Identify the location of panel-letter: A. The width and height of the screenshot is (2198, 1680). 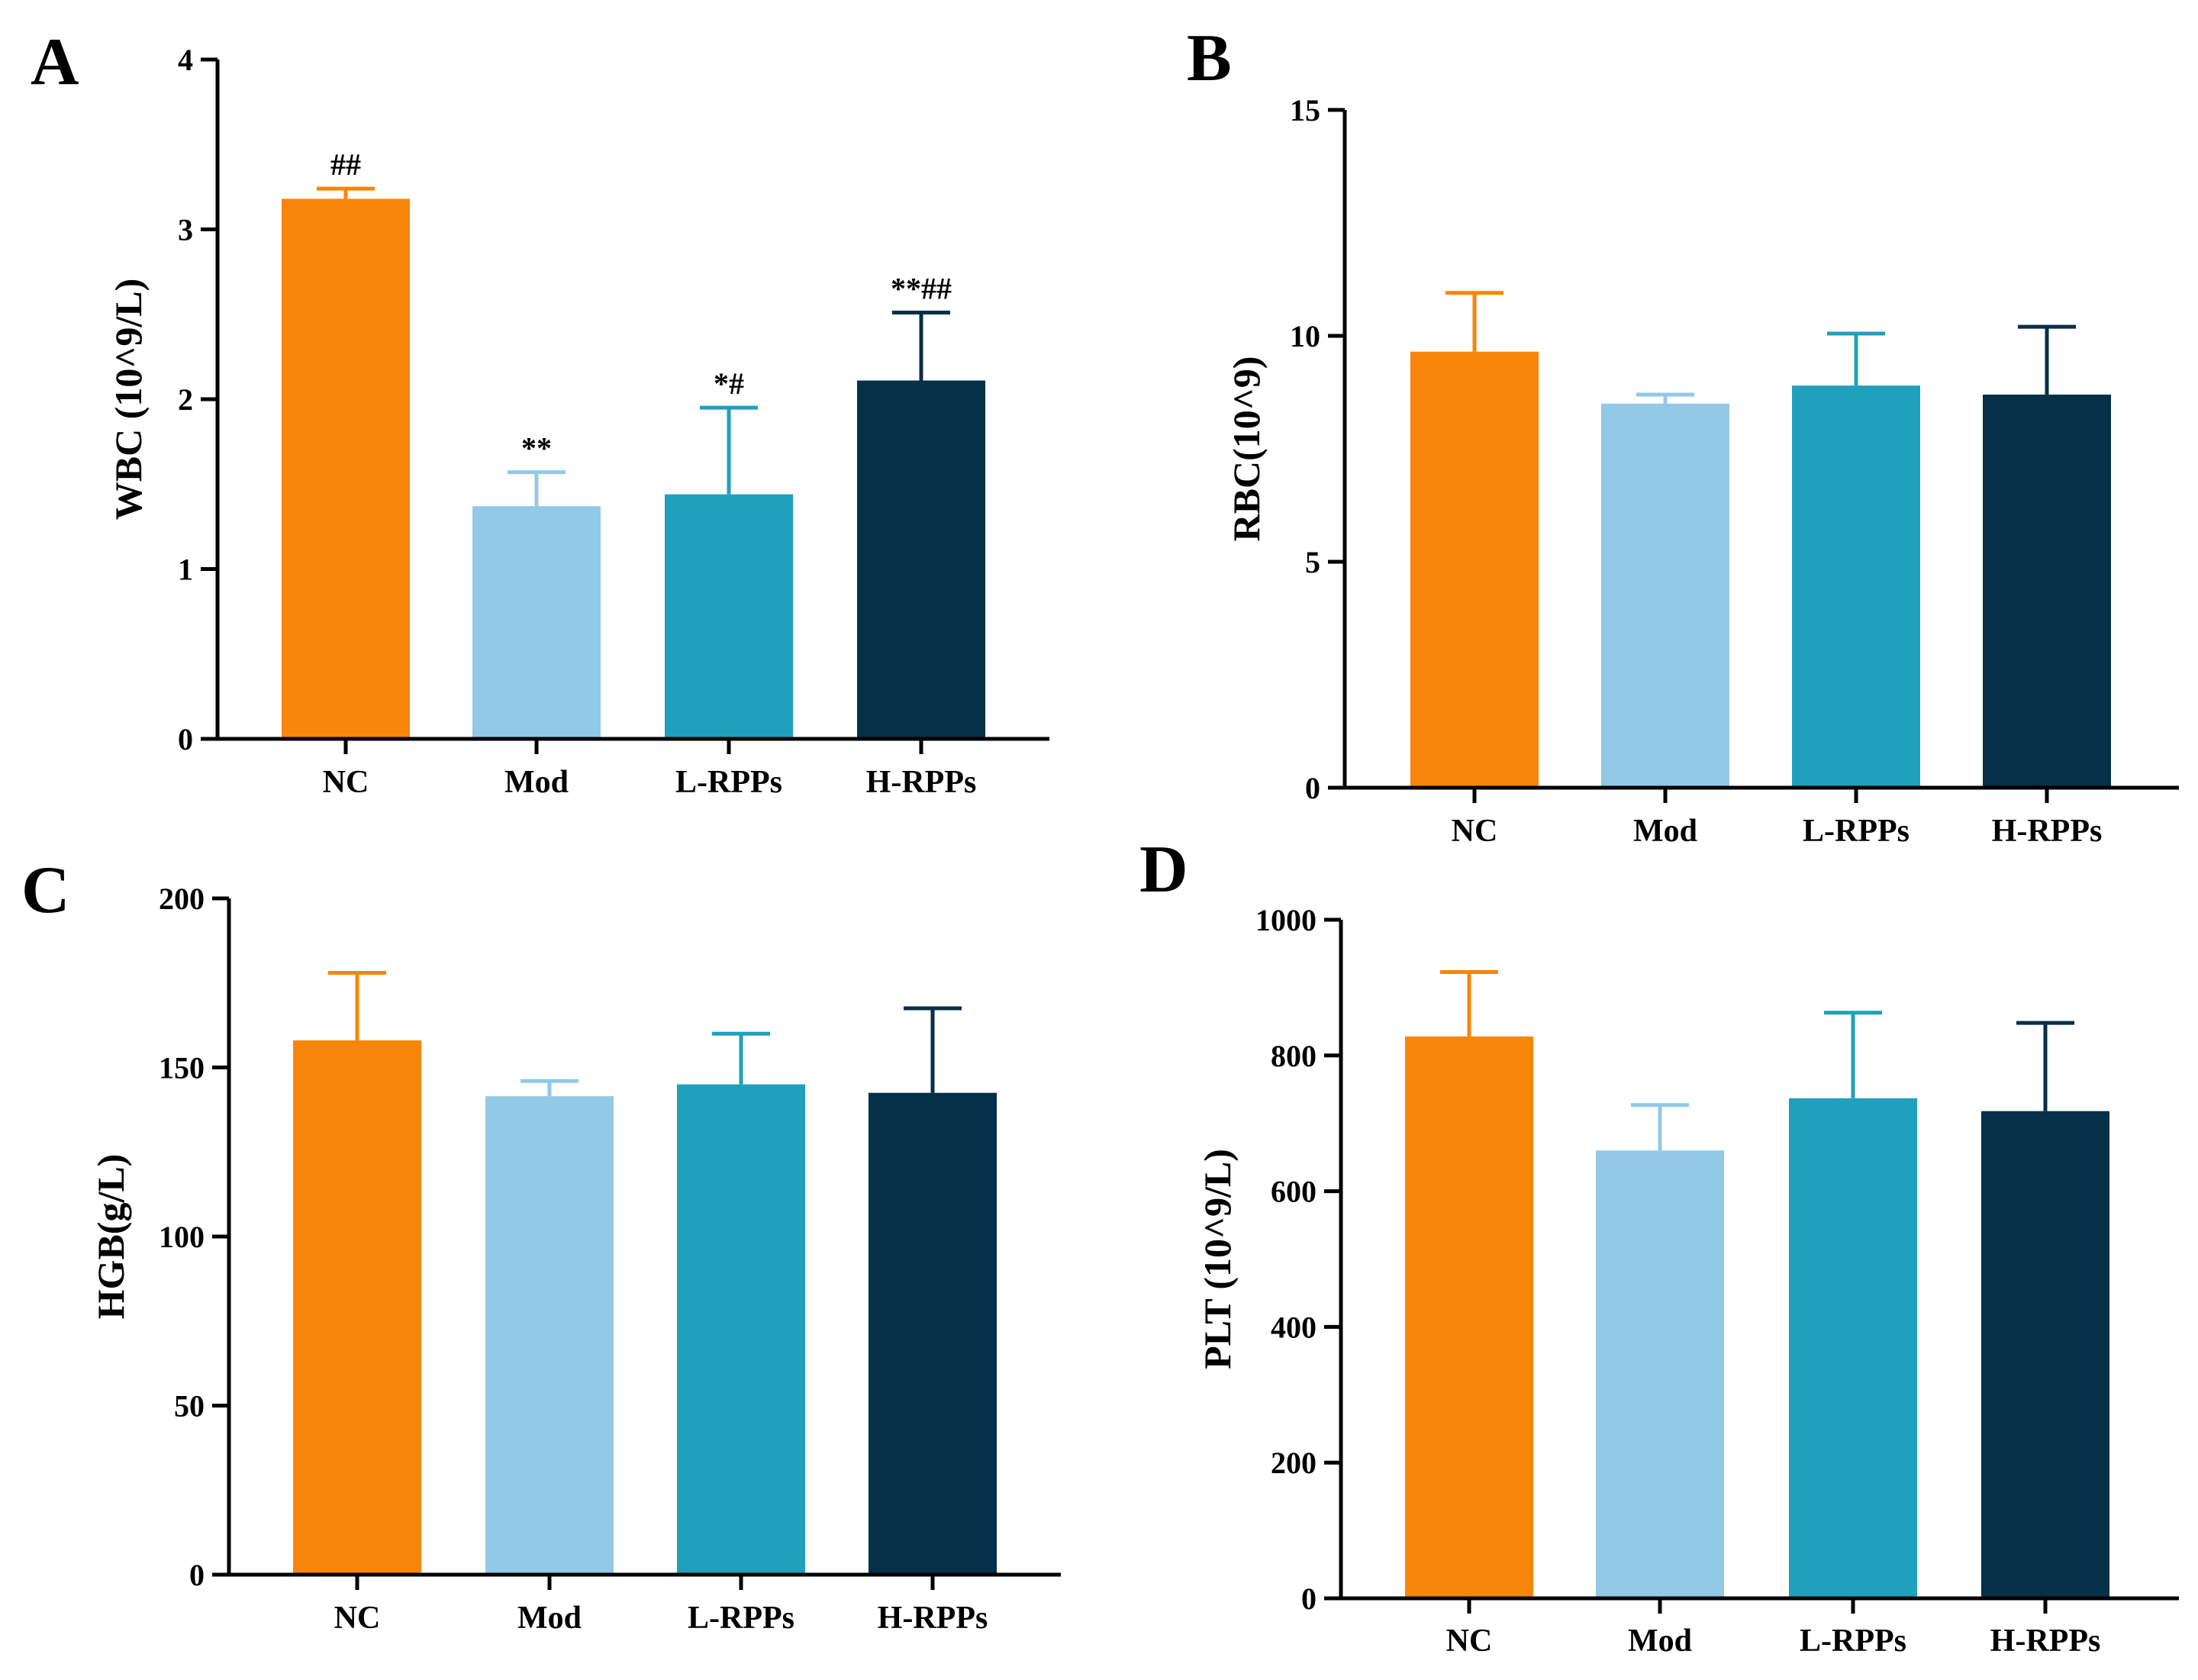
(55, 62).